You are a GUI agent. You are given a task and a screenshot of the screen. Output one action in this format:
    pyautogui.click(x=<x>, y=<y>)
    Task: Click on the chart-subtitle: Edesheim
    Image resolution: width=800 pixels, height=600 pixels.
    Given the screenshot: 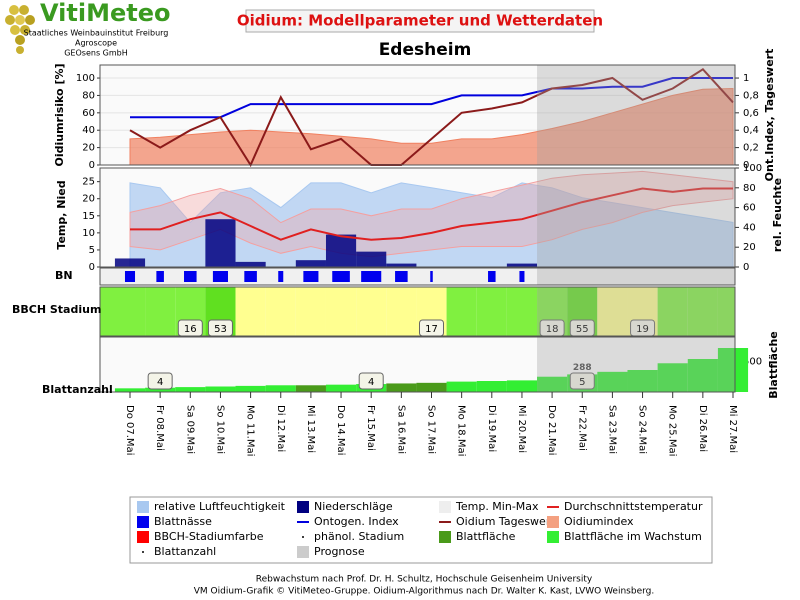 What is the action you would take?
    pyautogui.click(x=425, y=50)
    